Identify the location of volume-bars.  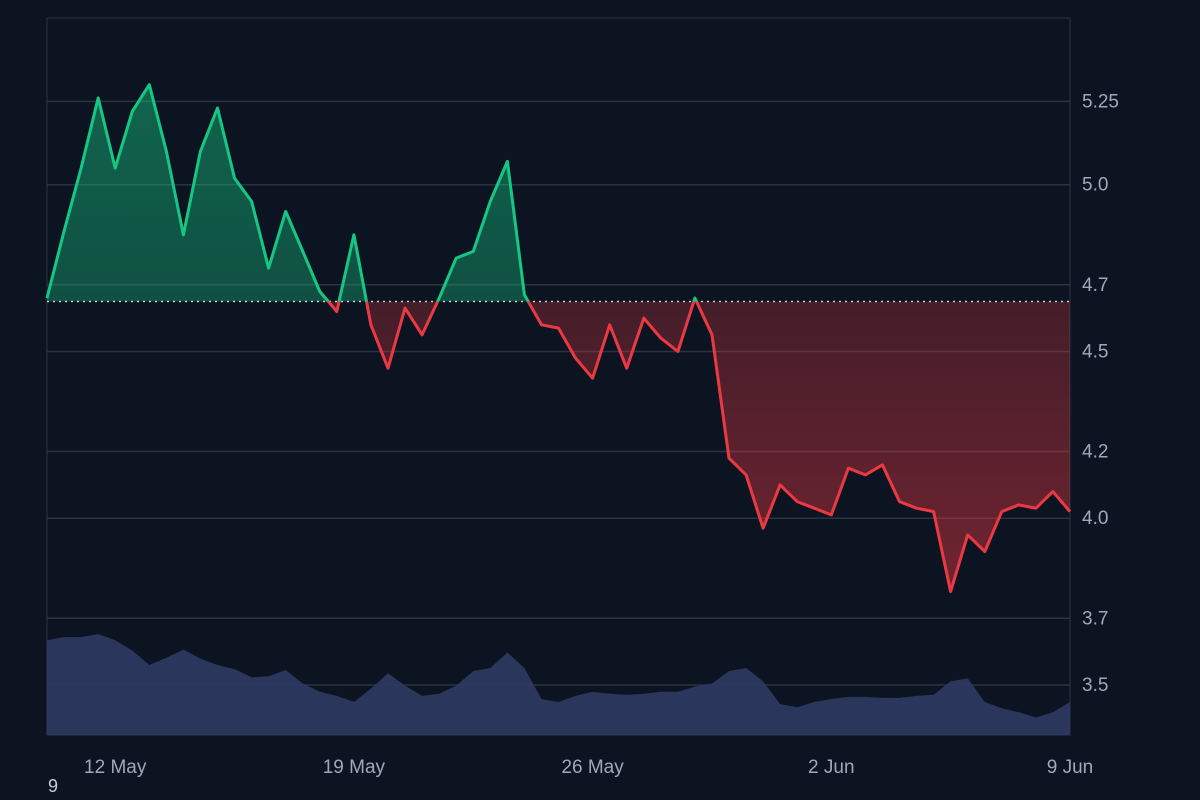
(558, 684).